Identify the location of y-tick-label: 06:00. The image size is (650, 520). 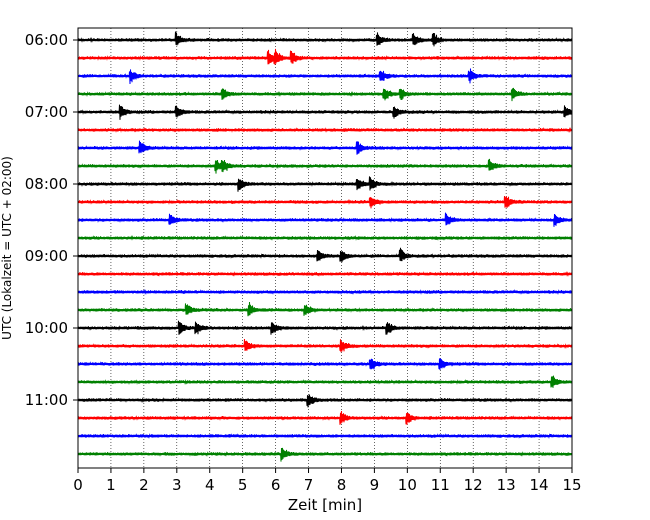
(46, 40).